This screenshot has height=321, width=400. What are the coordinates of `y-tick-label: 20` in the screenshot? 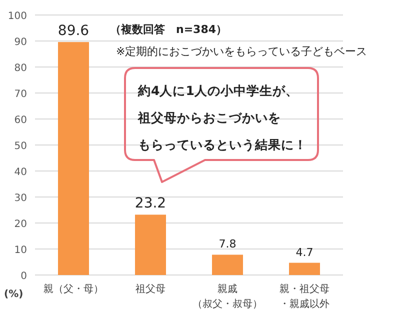 It's located at (20, 224).